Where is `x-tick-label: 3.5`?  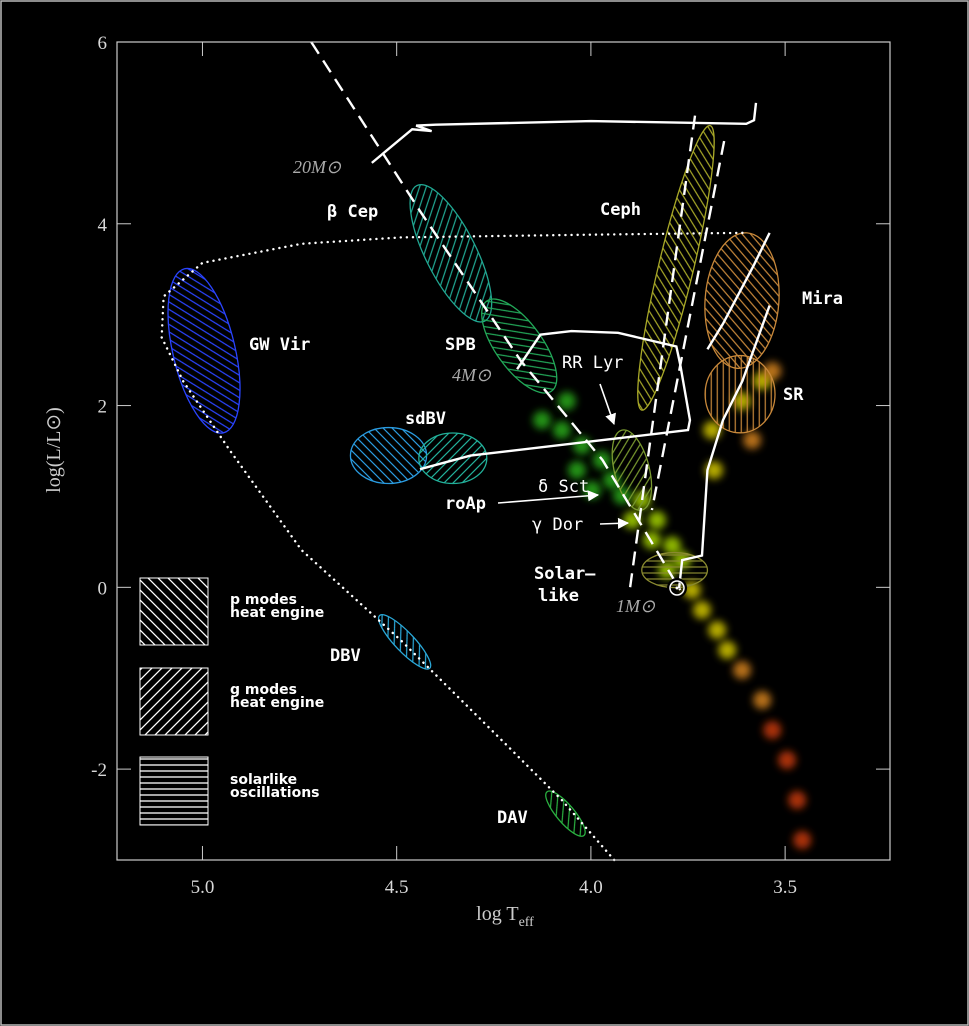
x-tick-label: 3.5 is located at coordinates (785, 887).